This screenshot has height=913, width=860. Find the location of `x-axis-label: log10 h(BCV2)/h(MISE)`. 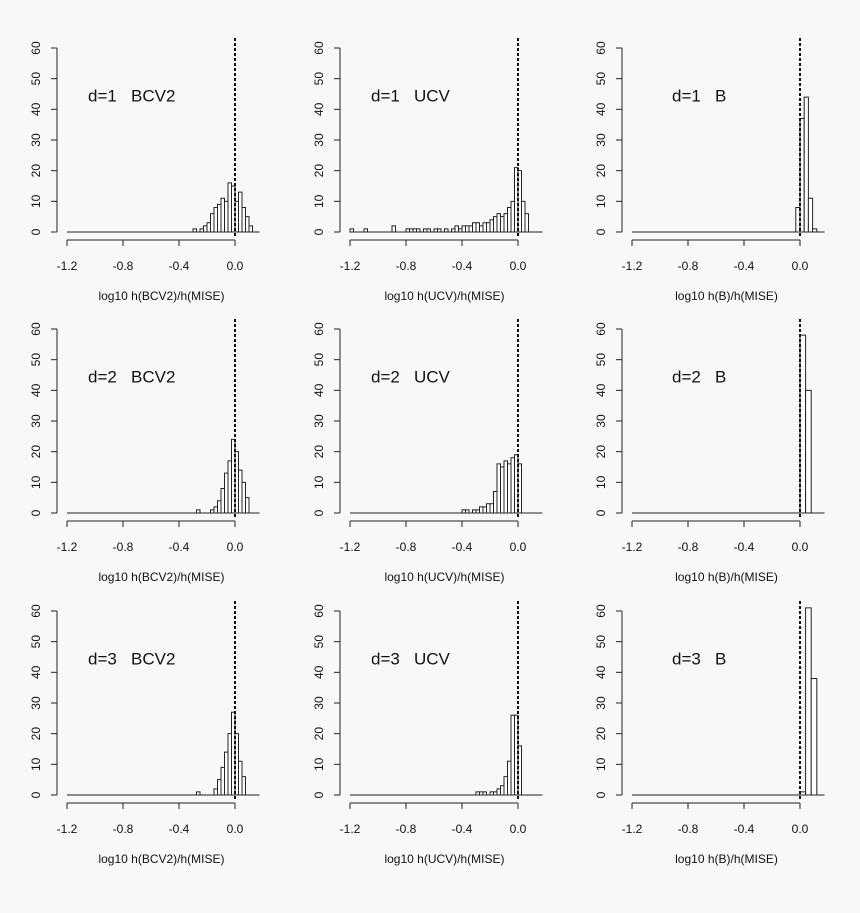

x-axis-label: log10 h(BCV2)/h(MISE) is located at coordinates (161, 859).